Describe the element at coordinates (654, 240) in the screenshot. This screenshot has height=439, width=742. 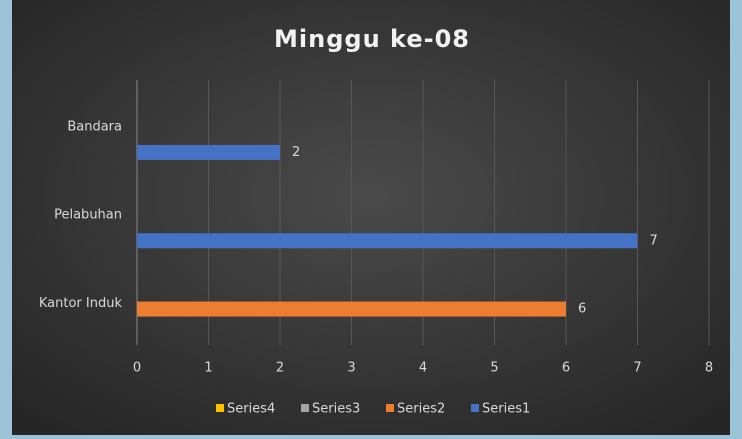
I see `data-label: 7` at that location.